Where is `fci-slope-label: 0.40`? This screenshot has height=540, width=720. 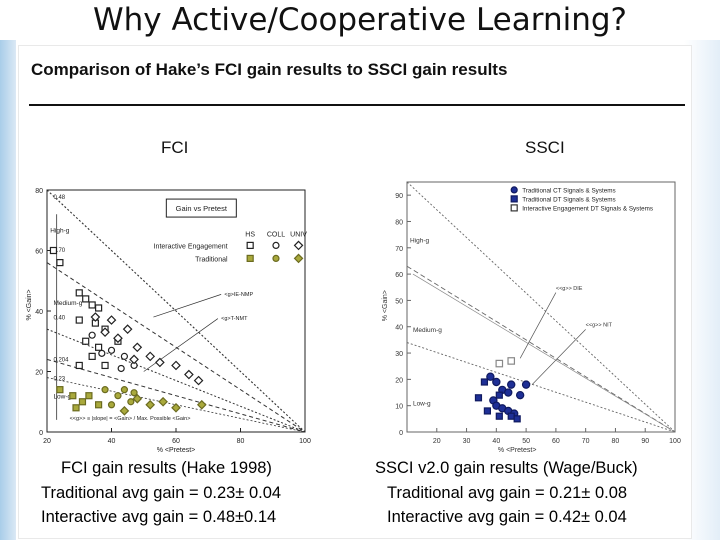
fci-slope-label: 0.40 is located at coordinates (59, 318).